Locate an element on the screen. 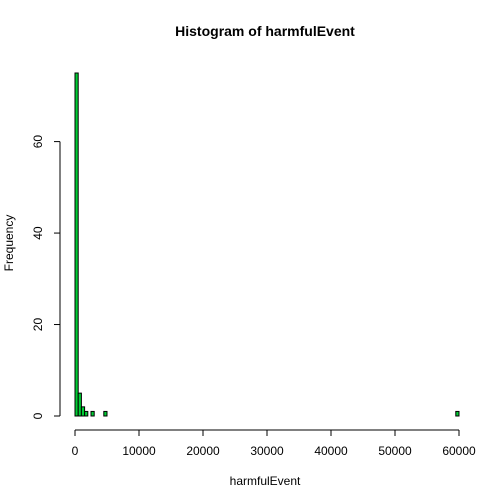 The image size is (504, 504). y-tick-label: 60 is located at coordinates (38, 142).